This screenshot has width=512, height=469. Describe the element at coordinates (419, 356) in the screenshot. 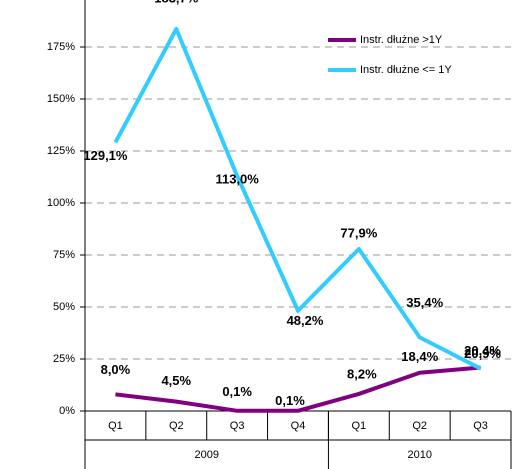

I see `data-label: 18,4%` at that location.